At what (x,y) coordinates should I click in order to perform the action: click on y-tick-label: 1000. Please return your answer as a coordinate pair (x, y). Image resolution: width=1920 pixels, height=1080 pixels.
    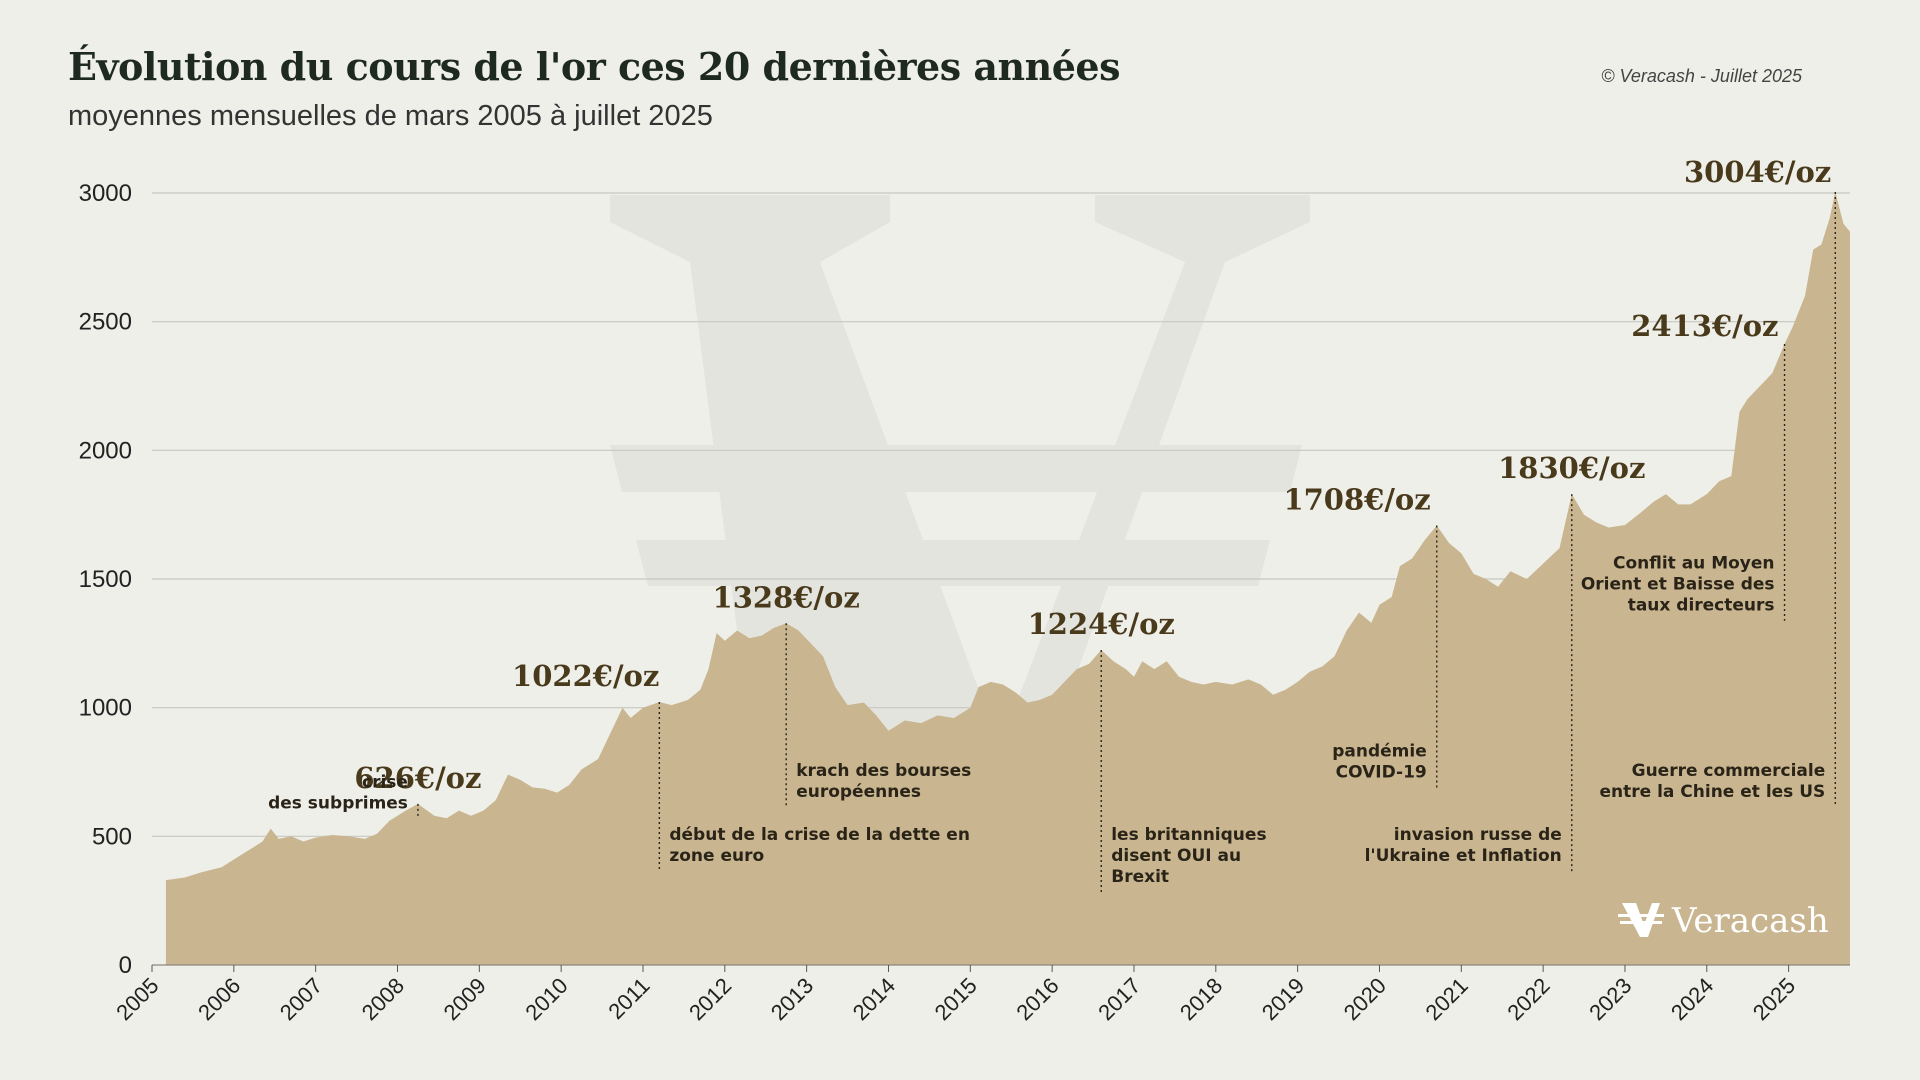
    Looking at the image, I should click on (105, 708).